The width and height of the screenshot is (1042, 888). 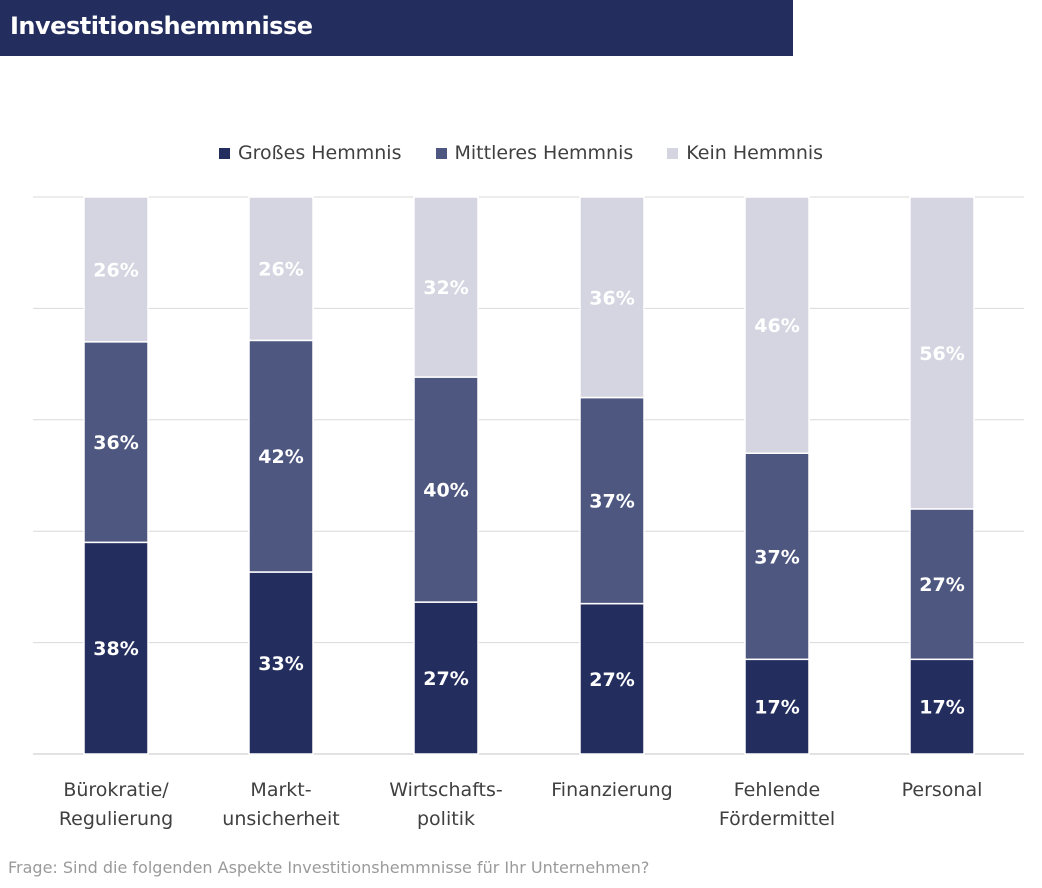 I want to click on legend-swatch-kein, so click(x=673, y=153).